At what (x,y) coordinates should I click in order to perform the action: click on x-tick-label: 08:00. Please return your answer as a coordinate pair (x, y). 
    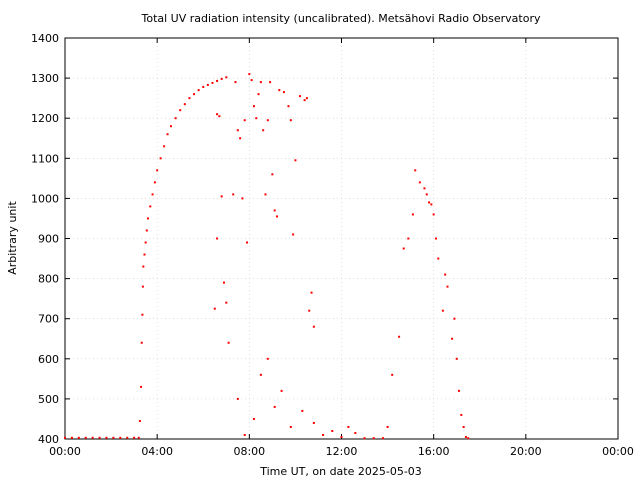
    Looking at the image, I should click on (249, 451).